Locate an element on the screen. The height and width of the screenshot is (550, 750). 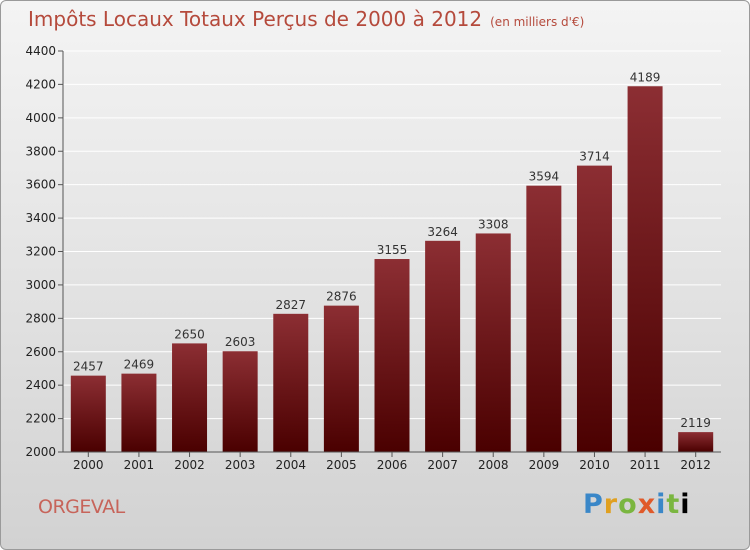
x-tick-label-2006: 2006 is located at coordinates (392, 465).